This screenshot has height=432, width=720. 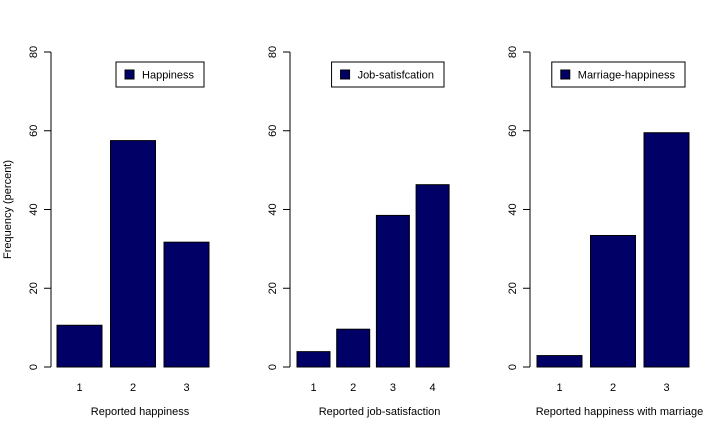 What do you see at coordinates (627, 76) in the screenshot?
I see `legend-label: Marriage-happiness` at bounding box center [627, 76].